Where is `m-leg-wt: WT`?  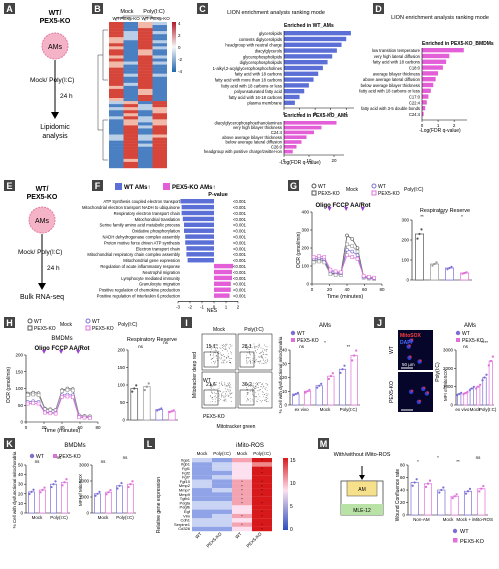 m-leg-wt: WT is located at coordinates (464, 532).